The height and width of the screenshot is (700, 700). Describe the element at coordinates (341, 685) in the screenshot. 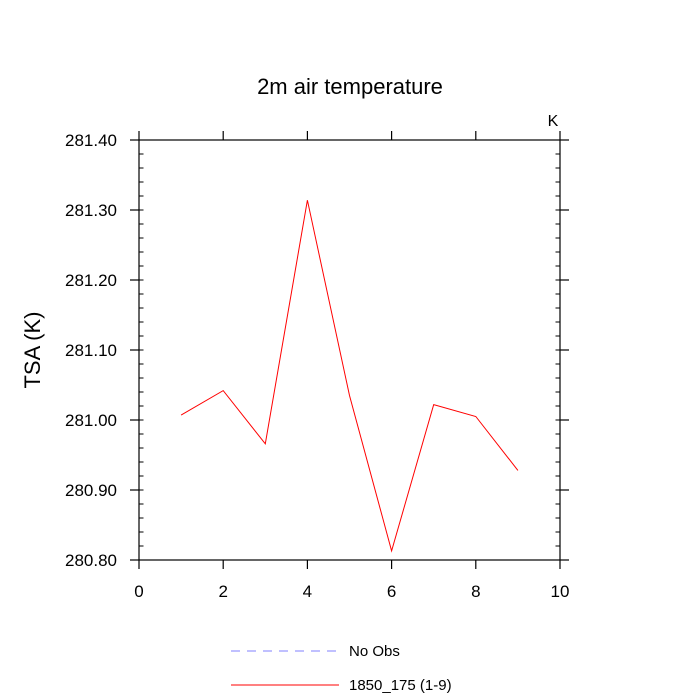

I see `legend-item: 1850_175 (1-9)` at that location.